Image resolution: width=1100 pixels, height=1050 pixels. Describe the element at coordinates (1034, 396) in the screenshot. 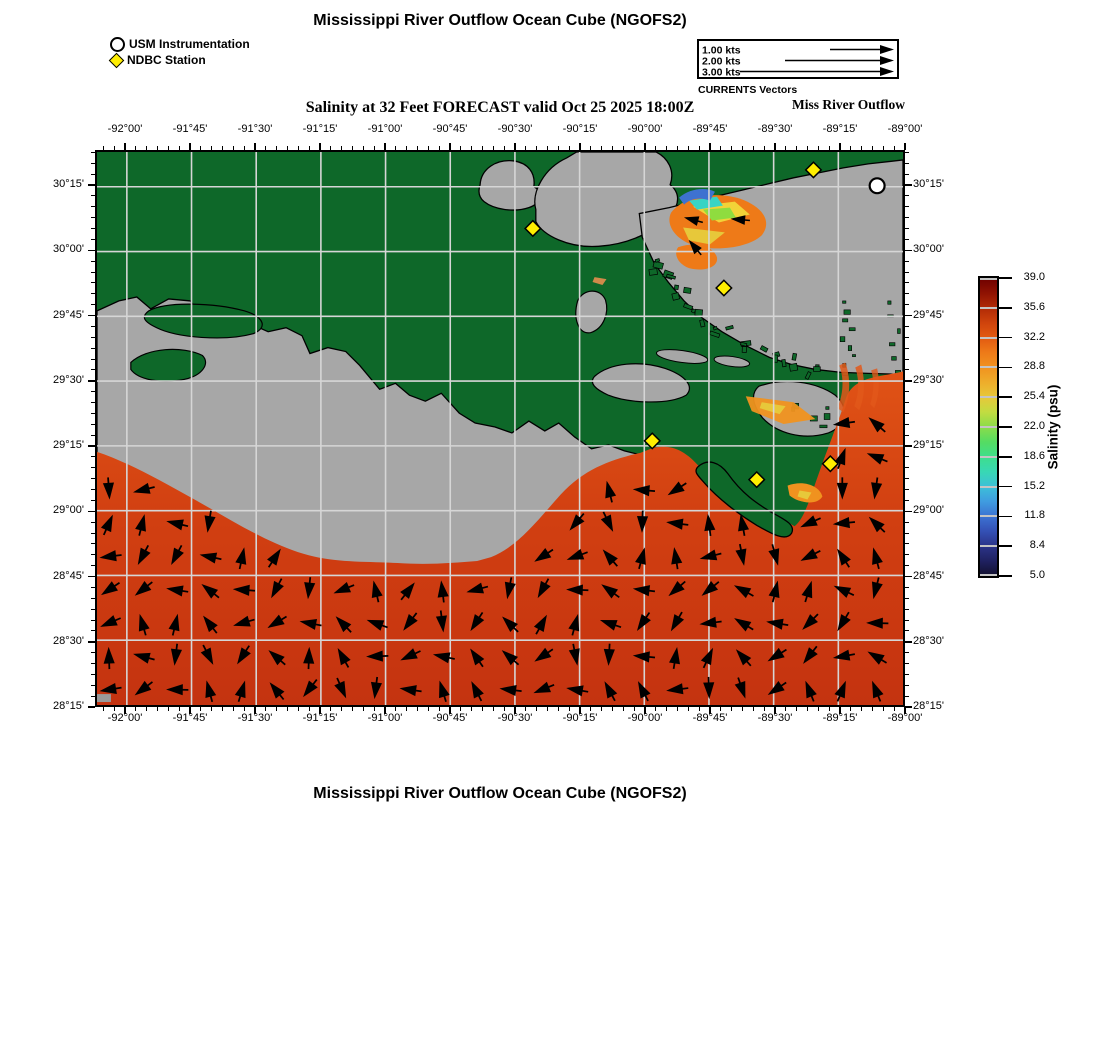

I see `colorbar-tick-label: 25.4` at that location.